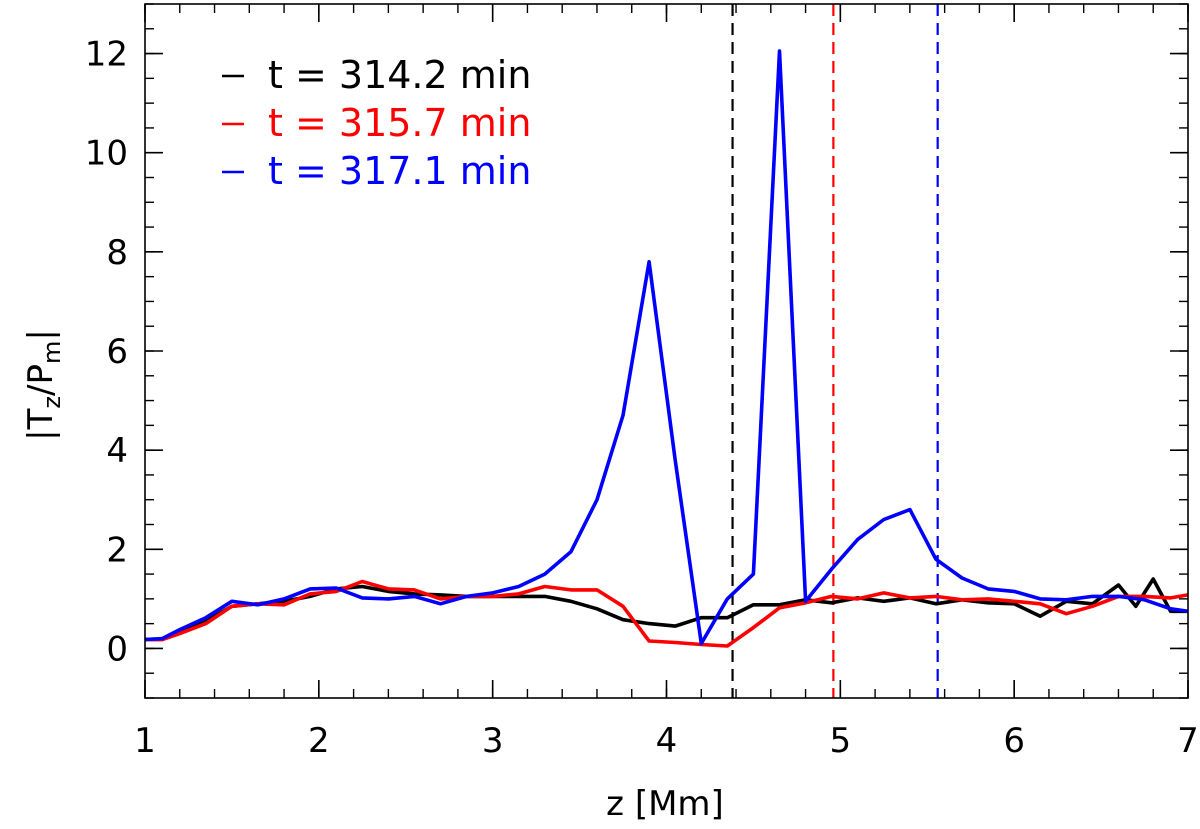 This screenshot has width=1200, height=829. Describe the element at coordinates (41, 434) in the screenshot. I see `y-axis-label-bar-left: |` at that location.